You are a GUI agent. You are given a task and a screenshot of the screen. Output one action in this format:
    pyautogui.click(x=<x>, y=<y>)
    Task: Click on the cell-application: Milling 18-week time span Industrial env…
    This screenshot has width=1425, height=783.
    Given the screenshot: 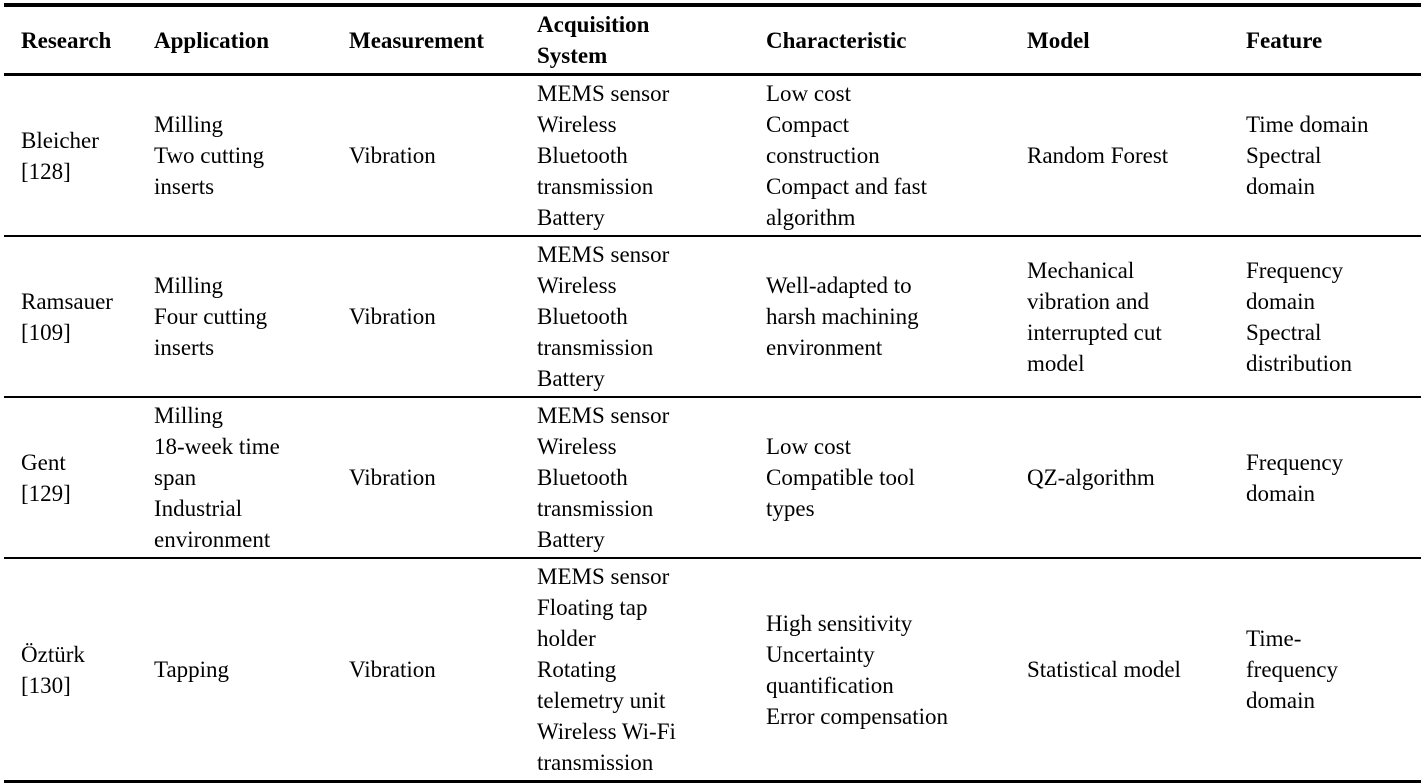 What is the action you would take?
    pyautogui.click(x=217, y=477)
    